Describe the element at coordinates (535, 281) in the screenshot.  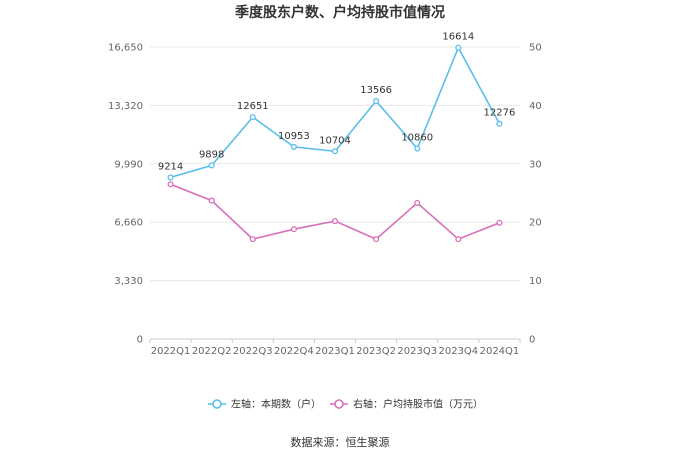
I see `right-axis-tick-label: 10` at that location.